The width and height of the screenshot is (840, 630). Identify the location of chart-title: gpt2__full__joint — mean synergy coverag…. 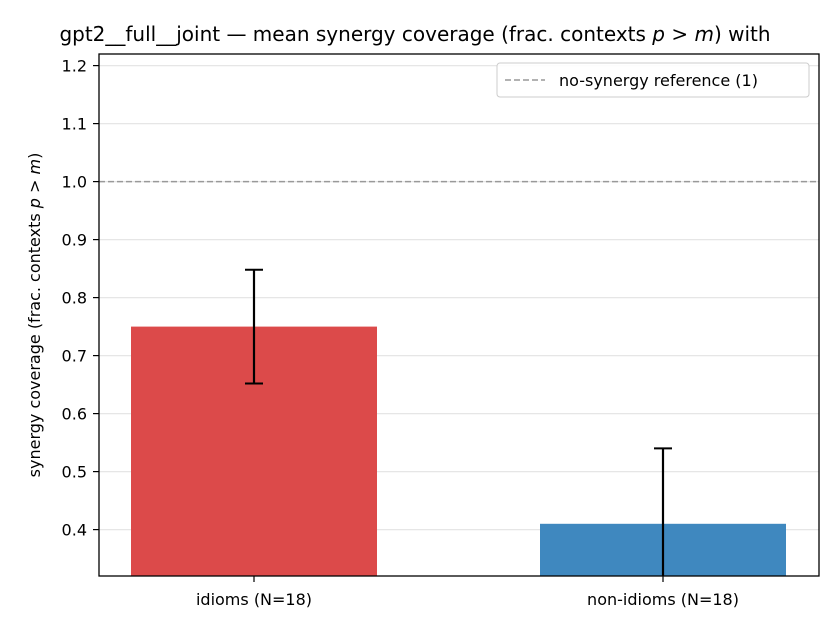
(414, 34).